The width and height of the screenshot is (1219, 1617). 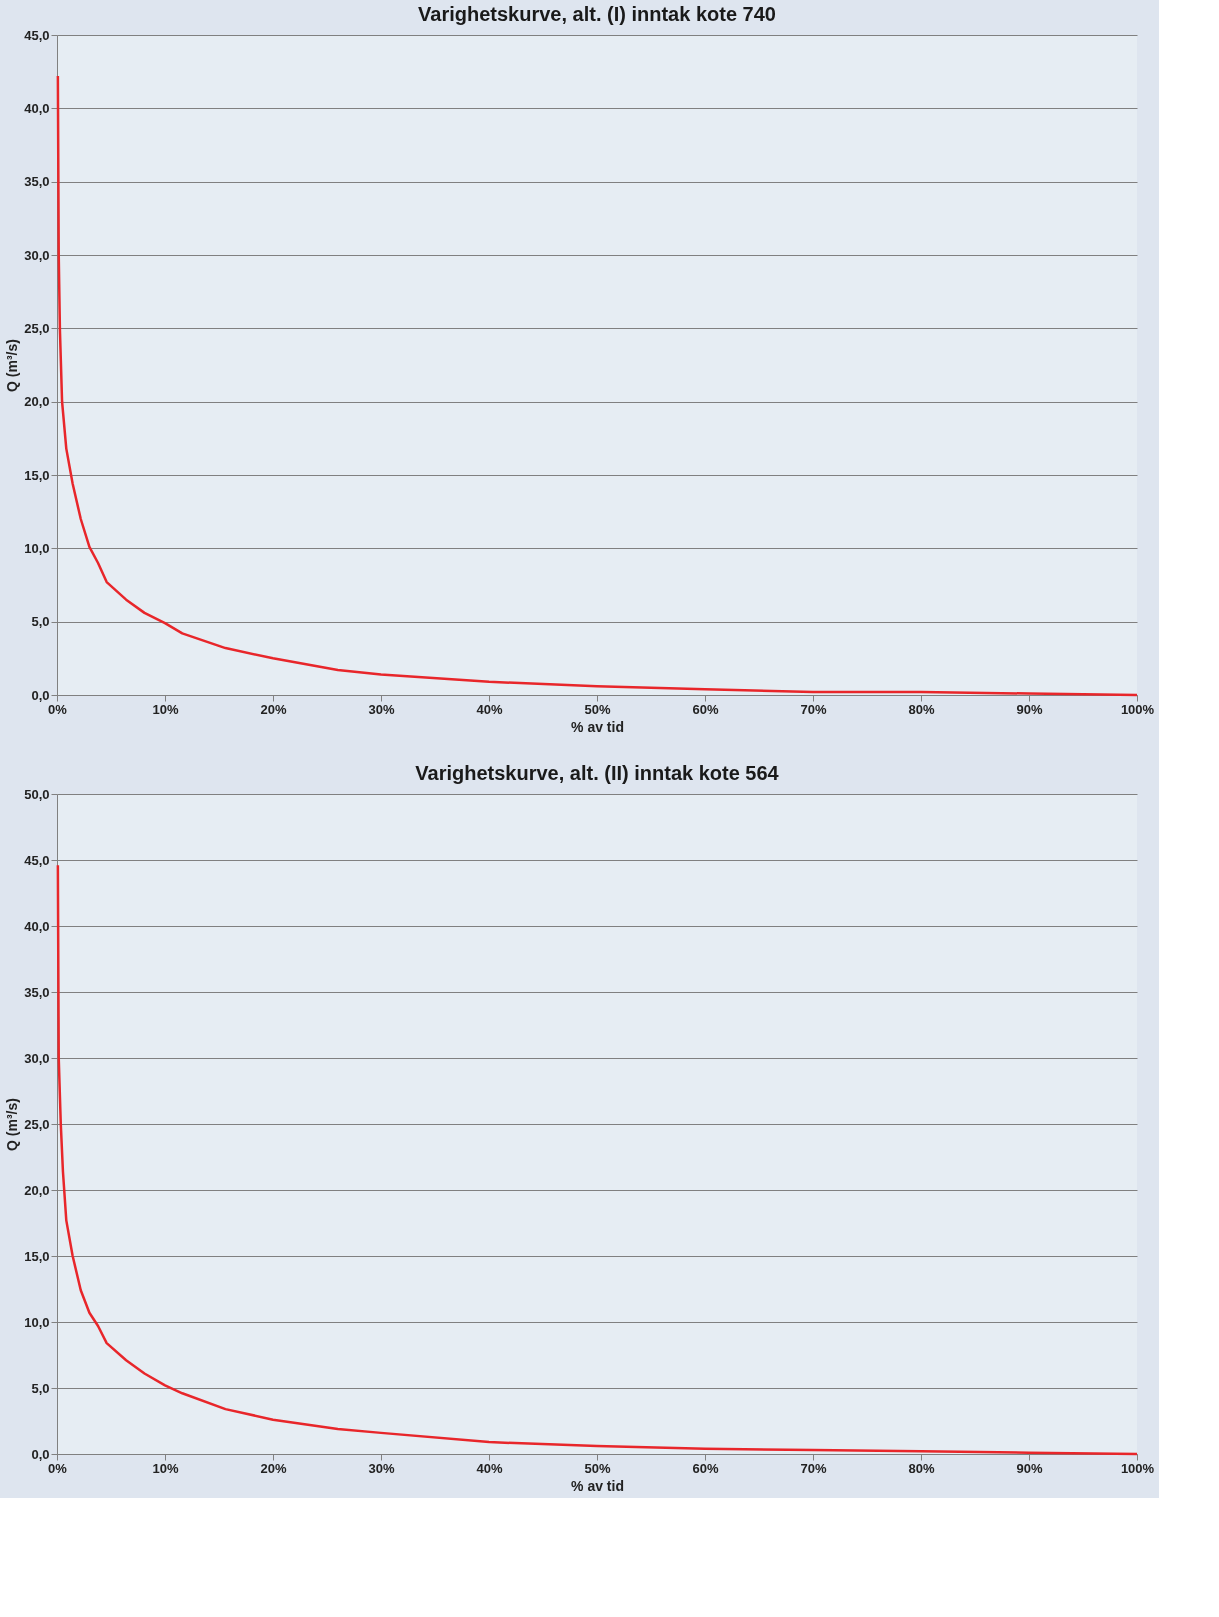 I want to click on y-tick-label: 50,0, so click(x=37, y=794).